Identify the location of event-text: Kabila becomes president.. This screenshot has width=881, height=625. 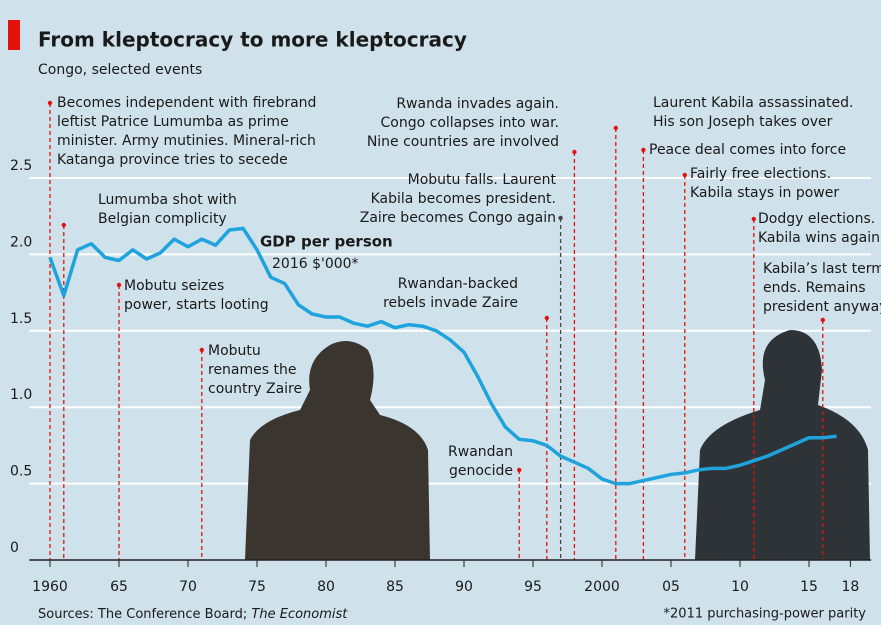
(463, 199).